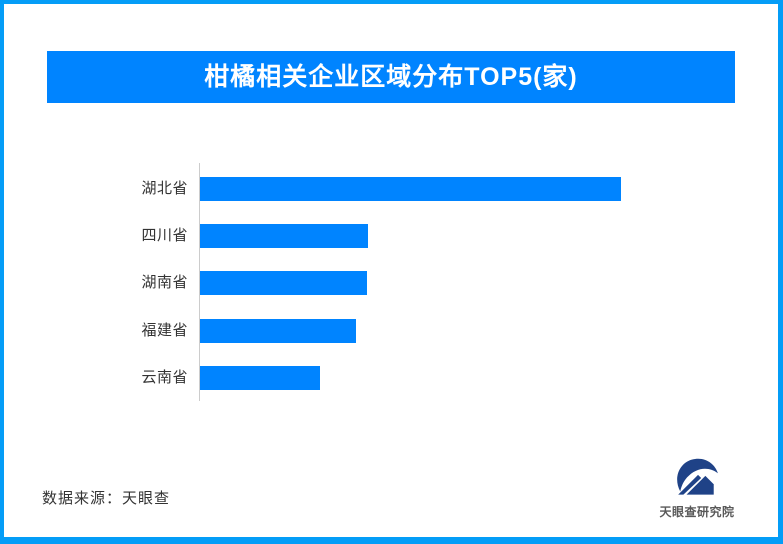  I want to click on page-title: 柑橘相关企业区域分布TOP5(家), so click(391, 77).